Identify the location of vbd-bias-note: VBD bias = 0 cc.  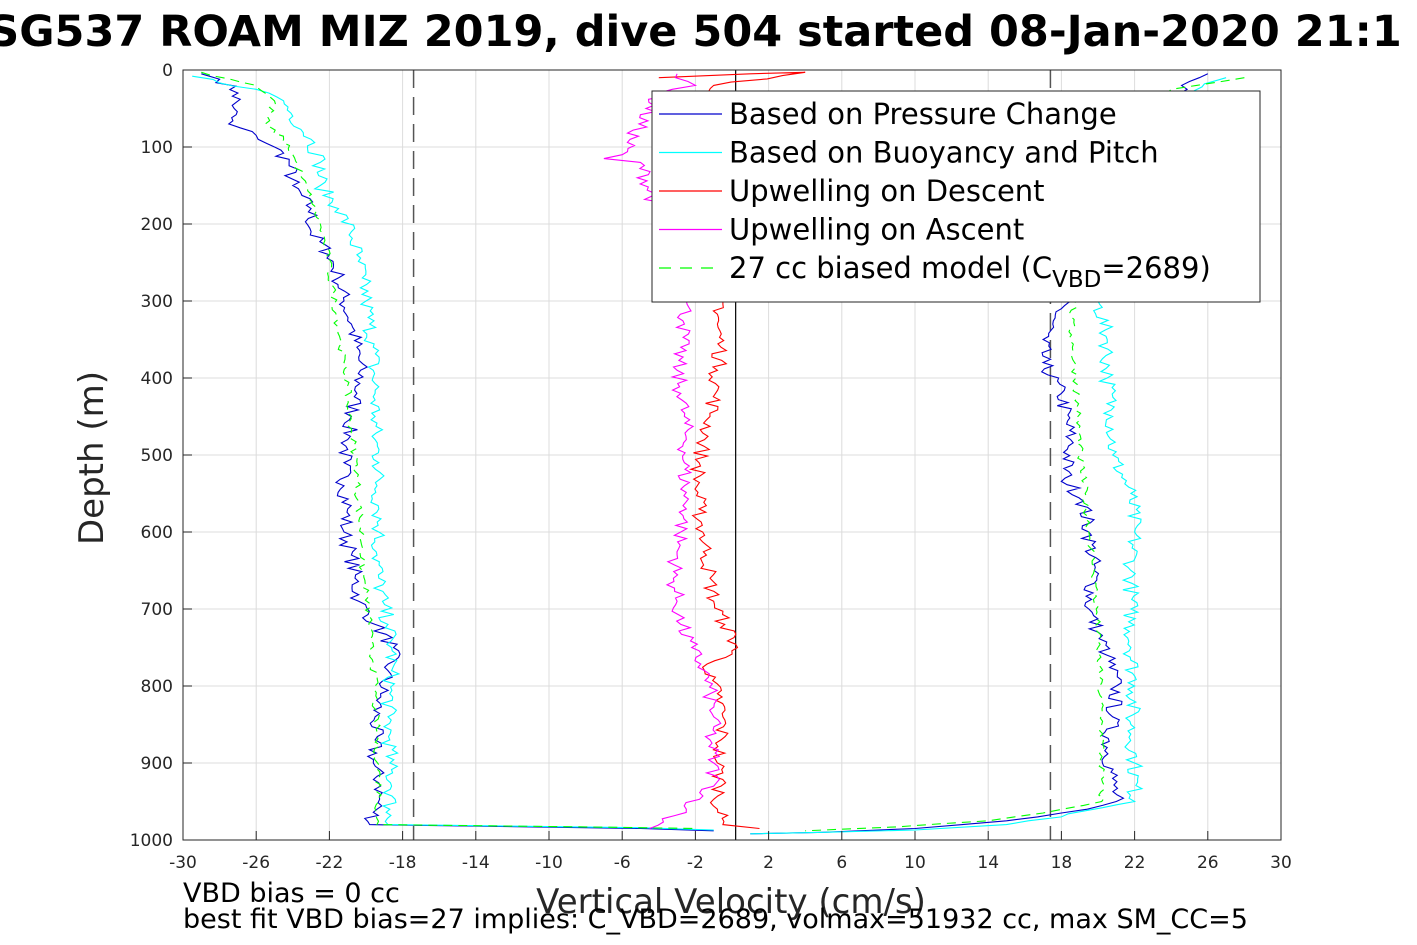
(291, 893).